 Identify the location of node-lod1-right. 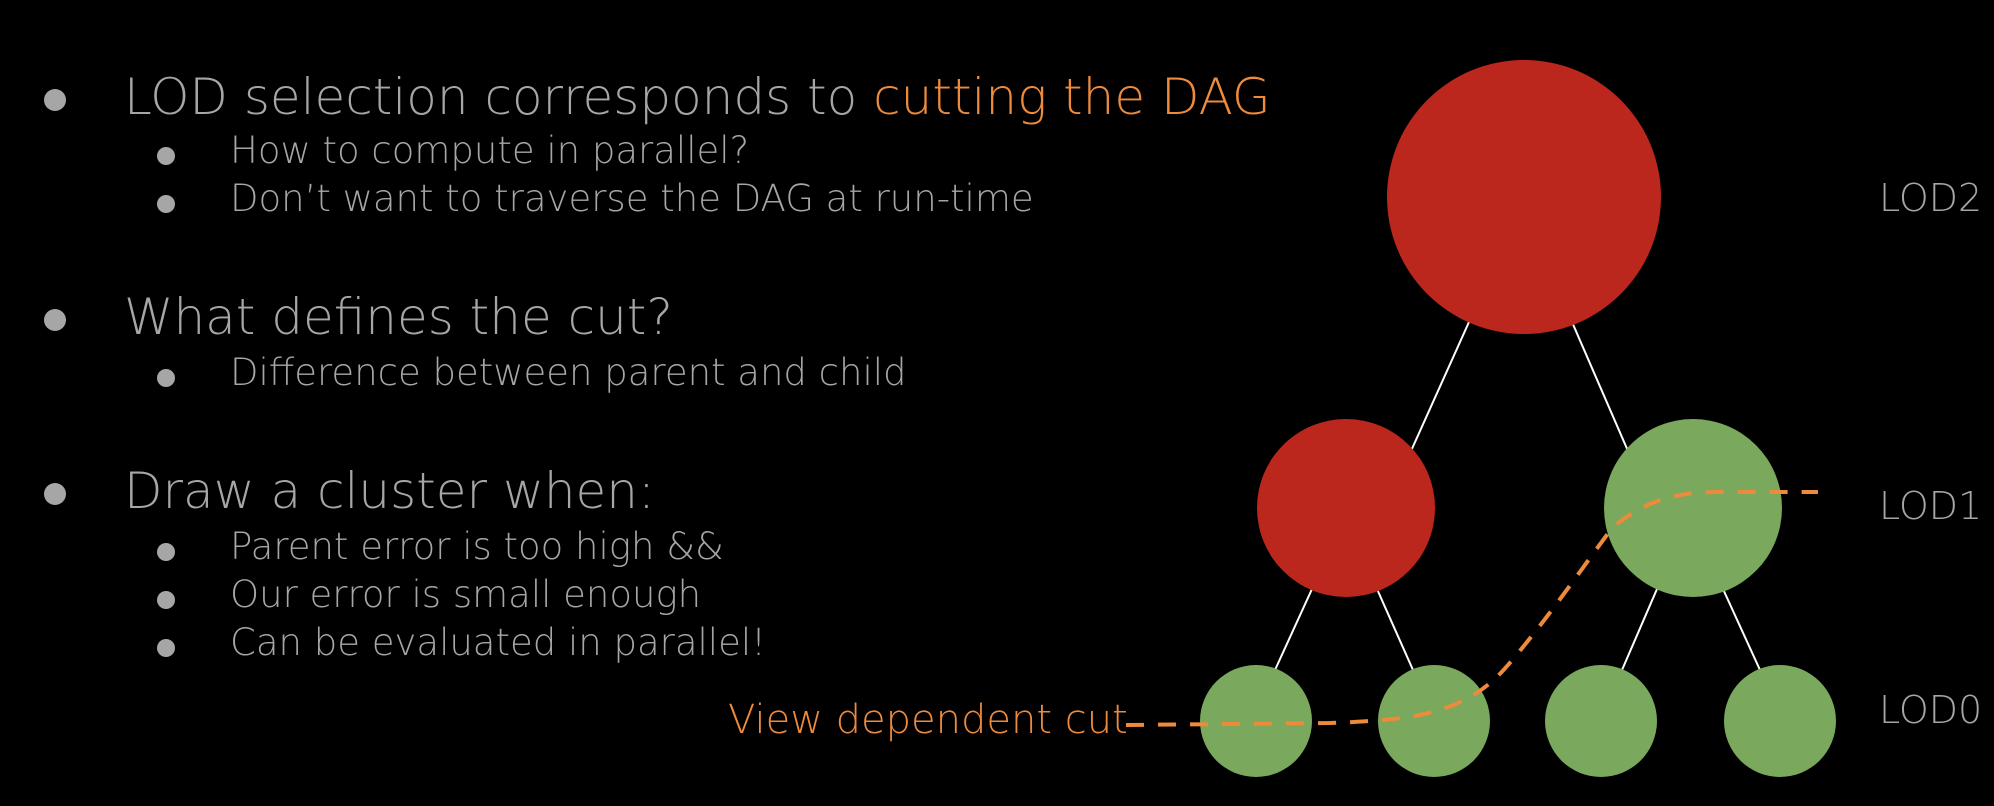
(1693, 508).